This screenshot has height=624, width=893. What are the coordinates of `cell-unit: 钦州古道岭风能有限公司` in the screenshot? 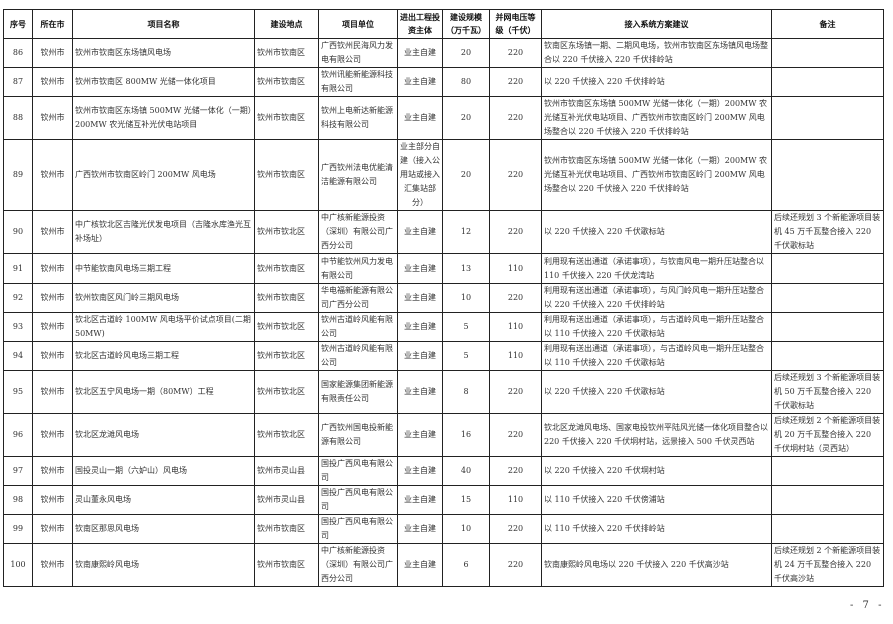 It's located at (358, 356).